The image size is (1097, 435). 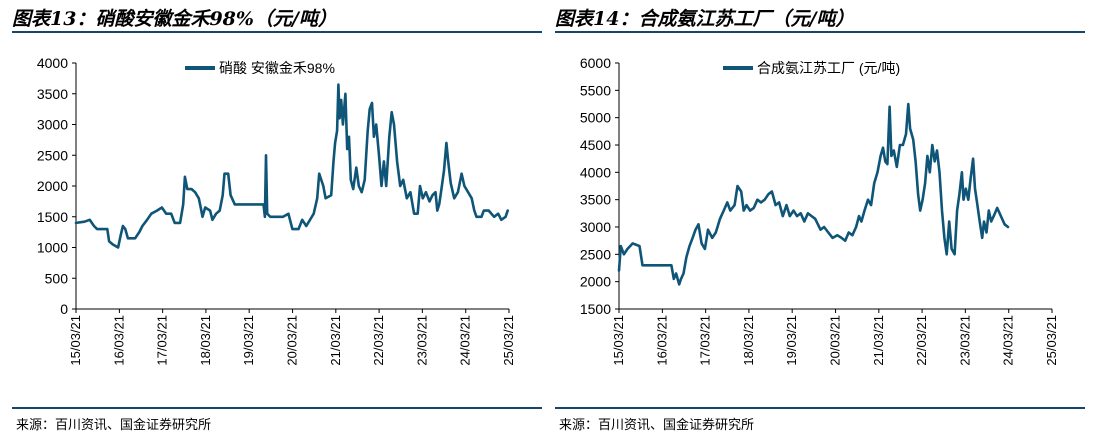 I want to click on y-tick-label: 500, so click(x=57, y=278).